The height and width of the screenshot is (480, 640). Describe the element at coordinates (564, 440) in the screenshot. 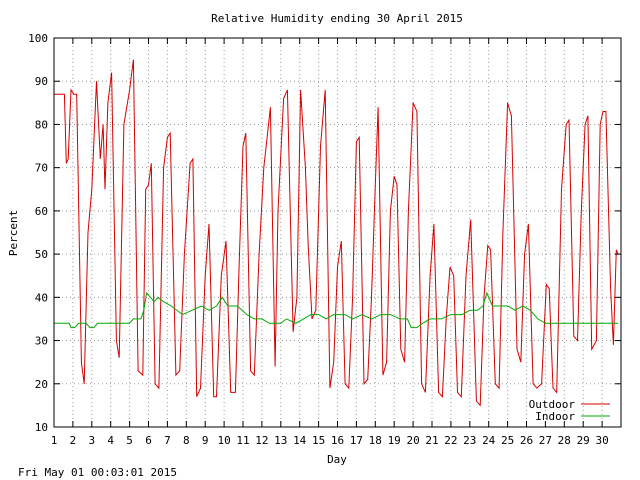

I see `x-tick-label: 28` at that location.